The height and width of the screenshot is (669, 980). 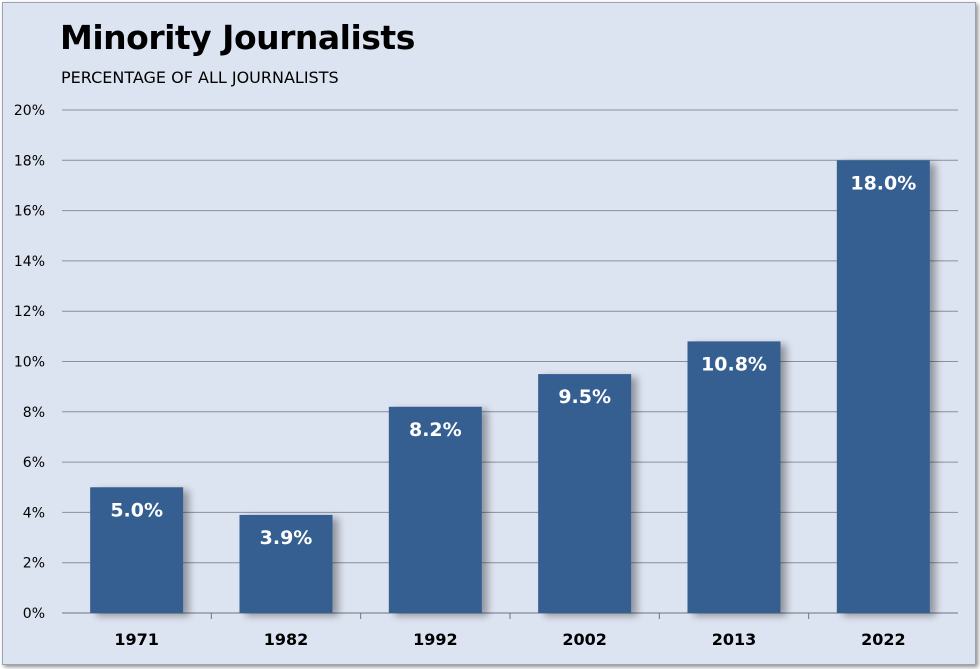 What do you see at coordinates (34, 463) in the screenshot?
I see `y-tick-label: 6%` at bounding box center [34, 463].